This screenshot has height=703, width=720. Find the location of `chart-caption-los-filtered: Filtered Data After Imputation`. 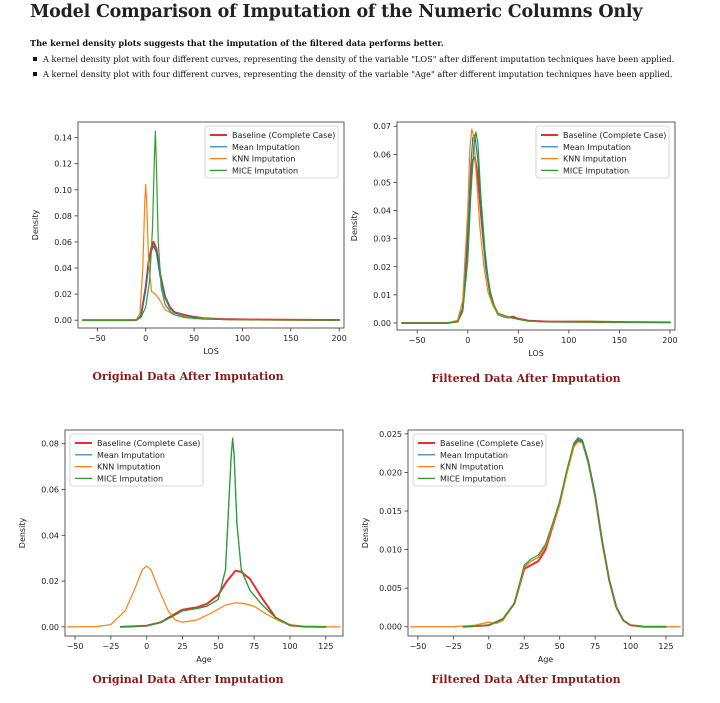

chart-caption-los-filtered: Filtered Data After Imputation is located at coordinates (526, 378).